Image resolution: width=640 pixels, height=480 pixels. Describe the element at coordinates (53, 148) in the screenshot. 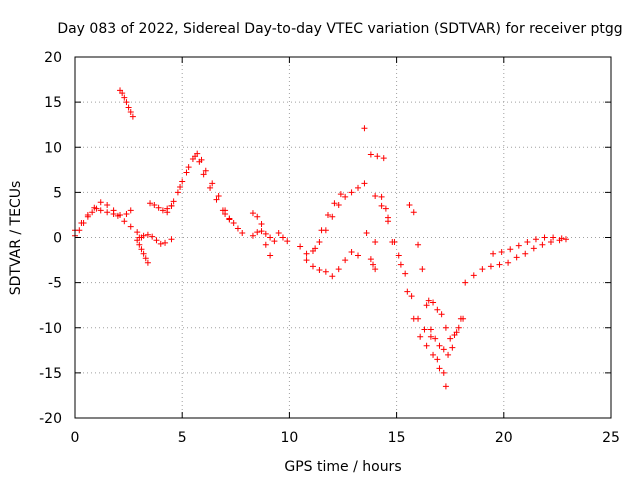

I see `y-tick-label: 10` at that location.